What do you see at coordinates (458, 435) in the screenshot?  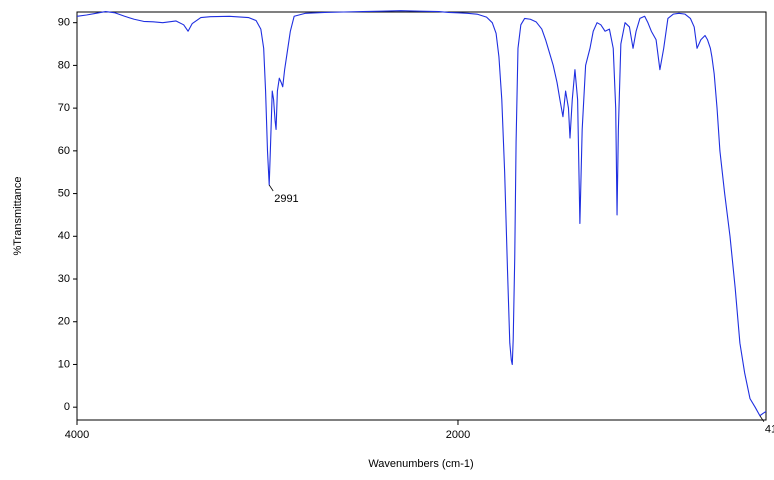 I see `x-tick-label: 2000` at bounding box center [458, 435].